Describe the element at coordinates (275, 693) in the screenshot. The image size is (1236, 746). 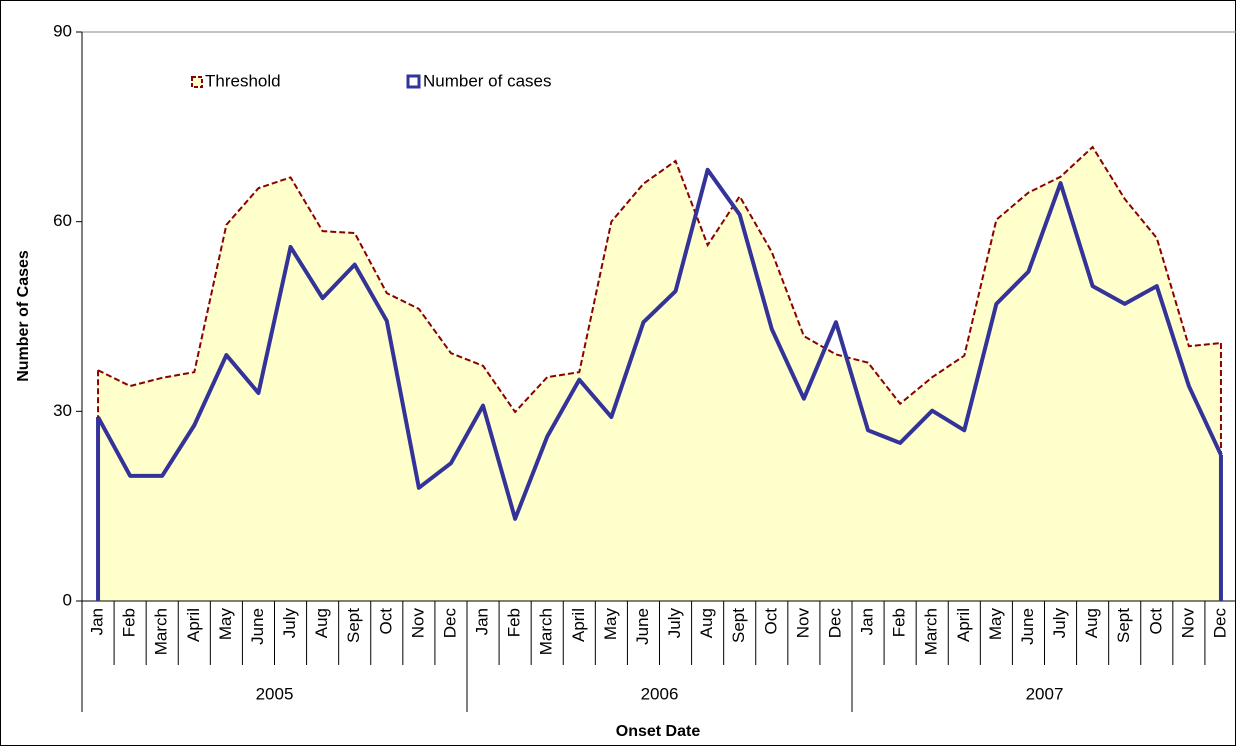
I see `year-label: 2005` at that location.